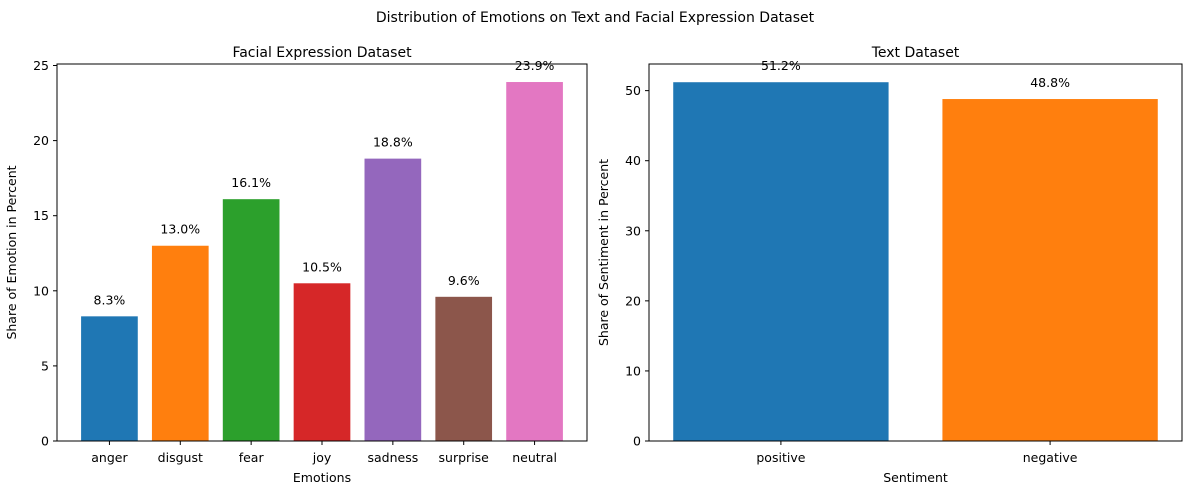  I want to click on text-y-axis-label: Share of Sentiment in Percent, so click(603, 252).